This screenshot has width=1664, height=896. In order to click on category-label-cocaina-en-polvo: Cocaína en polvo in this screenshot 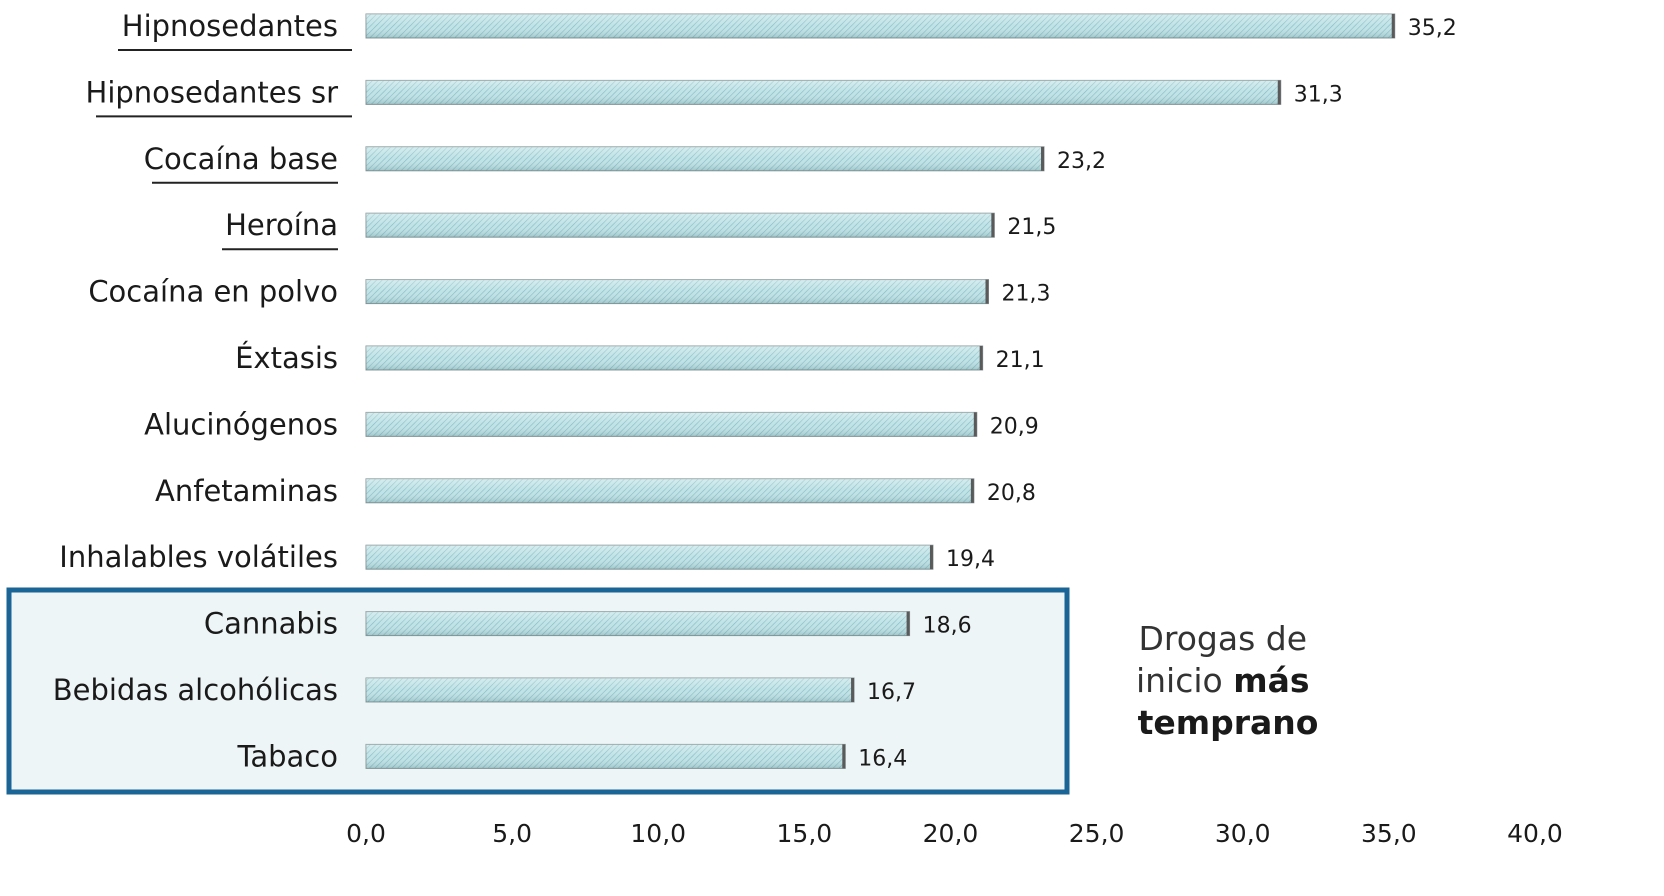, I will do `click(213, 292)`.